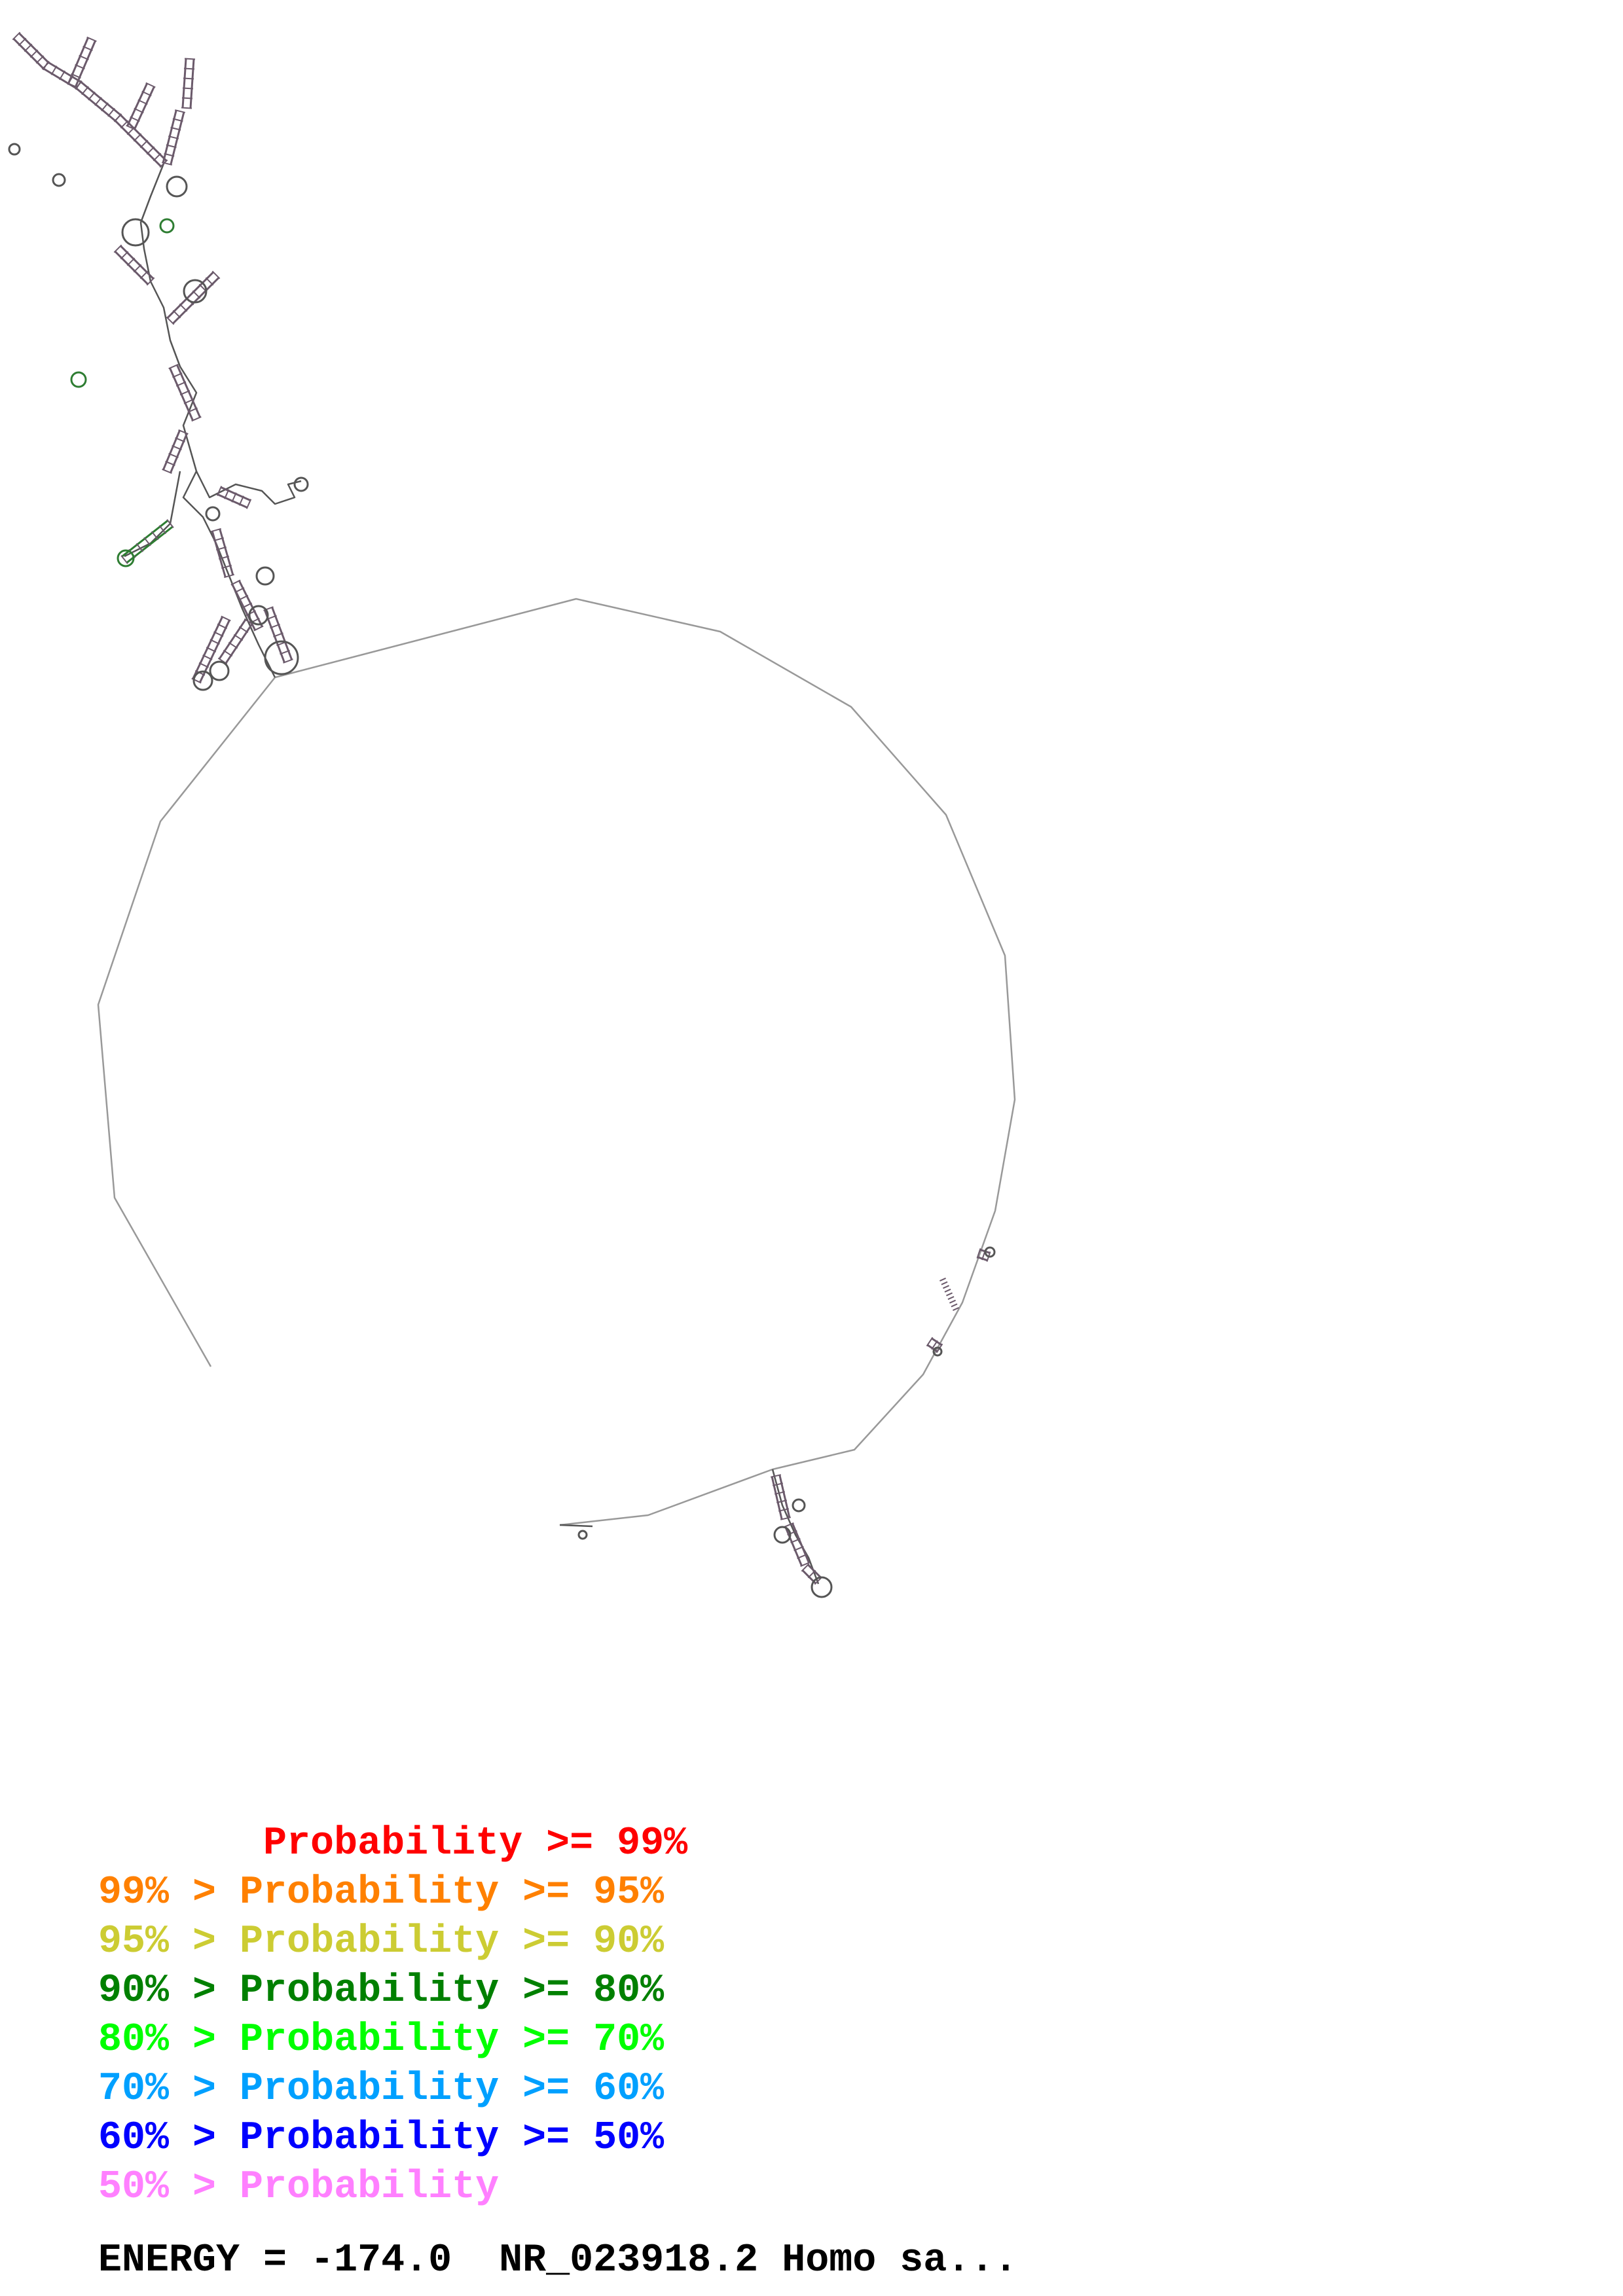 This screenshot has width=1623, height=2296. Describe the element at coordinates (169, 1942) in the screenshot. I see `legend-range-prefix: 95% >` at that location.